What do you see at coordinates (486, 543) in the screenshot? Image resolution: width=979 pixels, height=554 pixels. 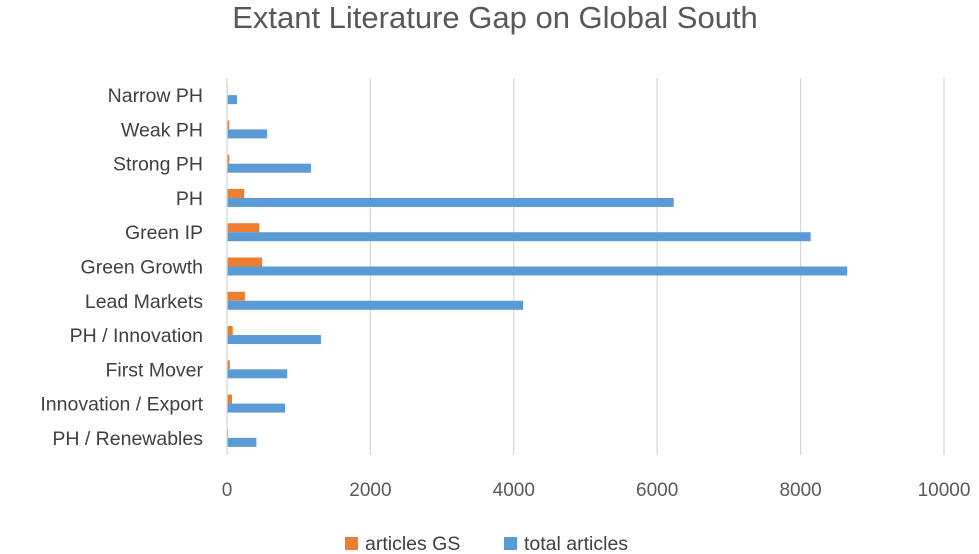 I see `legend: articles GS total articles` at bounding box center [486, 543].